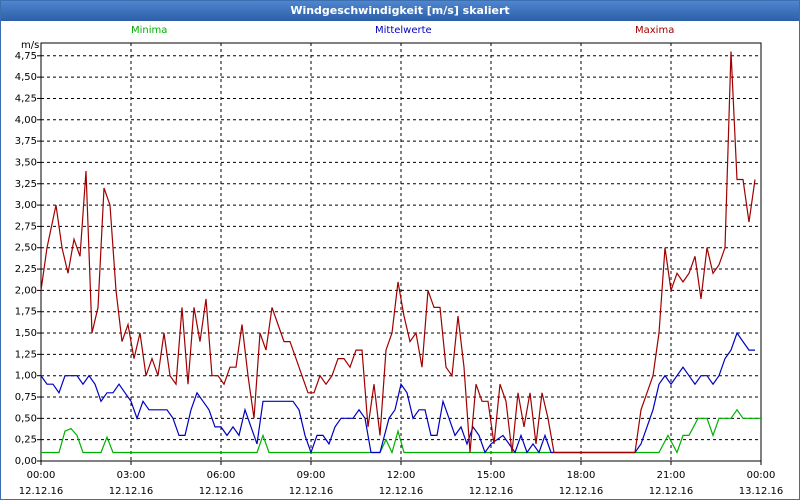  Describe the element at coordinates (26, 162) in the screenshot. I see `y-tick-label: 3,50` at that location.